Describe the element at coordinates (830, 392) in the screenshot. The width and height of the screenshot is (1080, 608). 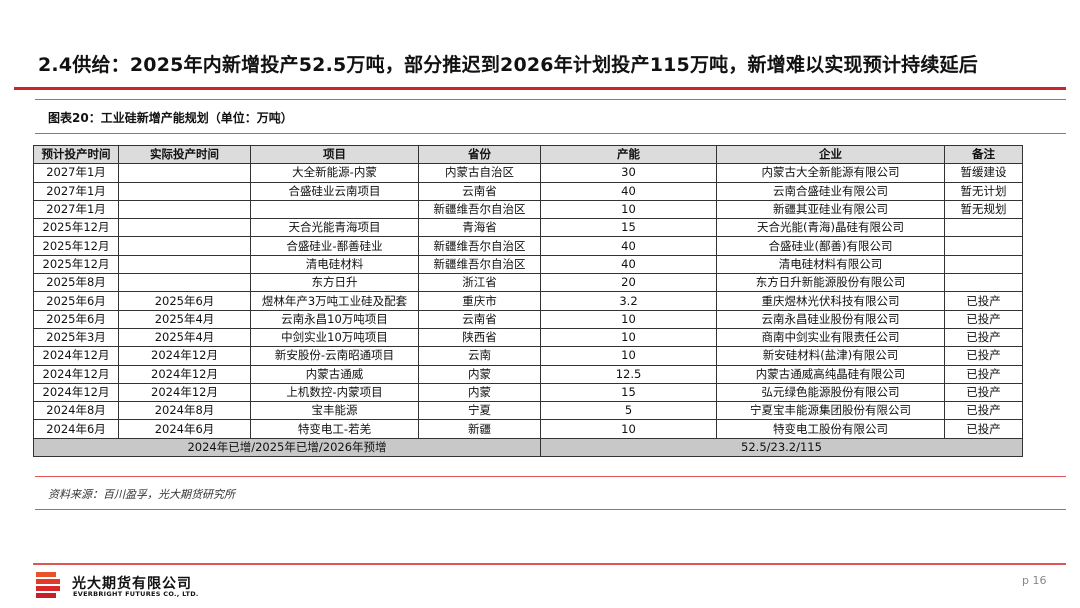
I see `table-cell: 弘元绿色能源股份有限公司` at that location.